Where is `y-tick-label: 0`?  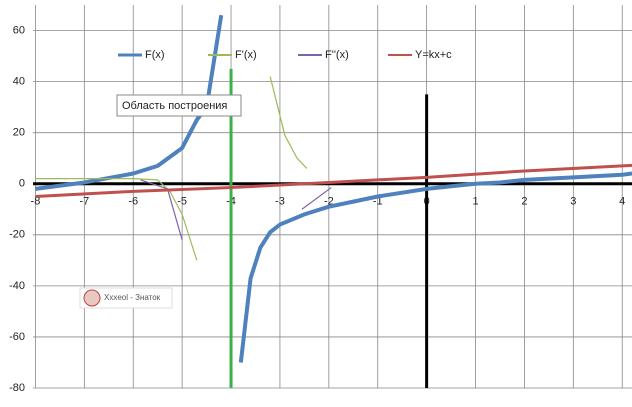
y-tick-label: 0 is located at coordinates (22, 184).